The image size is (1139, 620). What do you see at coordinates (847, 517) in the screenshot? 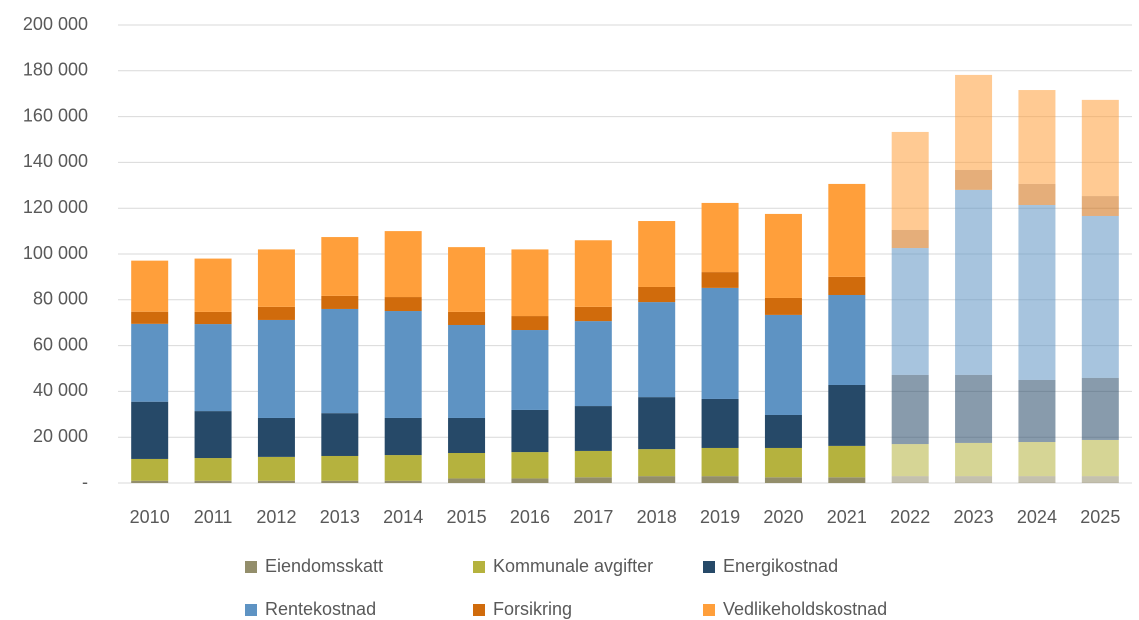
I see `x-tick-label: 2021` at bounding box center [847, 517].